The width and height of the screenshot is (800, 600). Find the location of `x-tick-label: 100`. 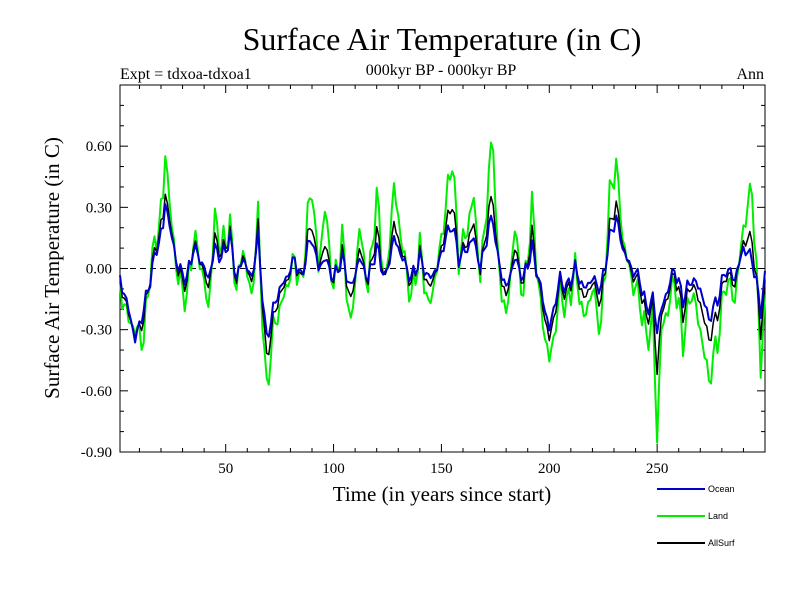

x-tick-label: 100 is located at coordinates (333, 469).